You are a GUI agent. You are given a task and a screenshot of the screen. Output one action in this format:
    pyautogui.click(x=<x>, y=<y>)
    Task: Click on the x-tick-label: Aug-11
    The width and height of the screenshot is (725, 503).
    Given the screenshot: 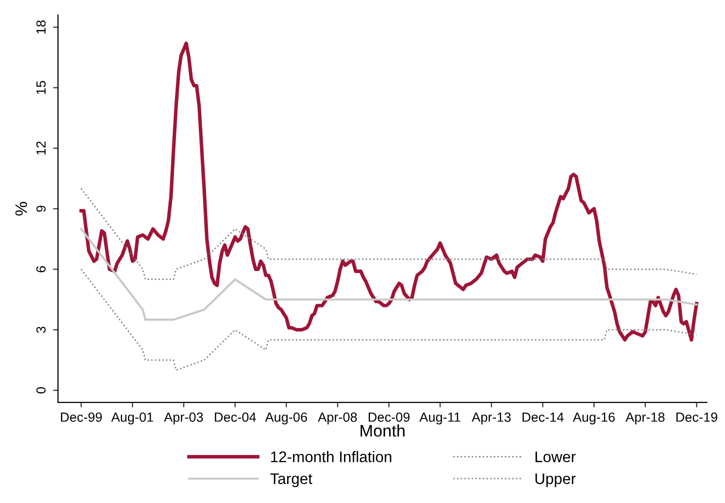 What is the action you would take?
    pyautogui.click(x=439, y=418)
    